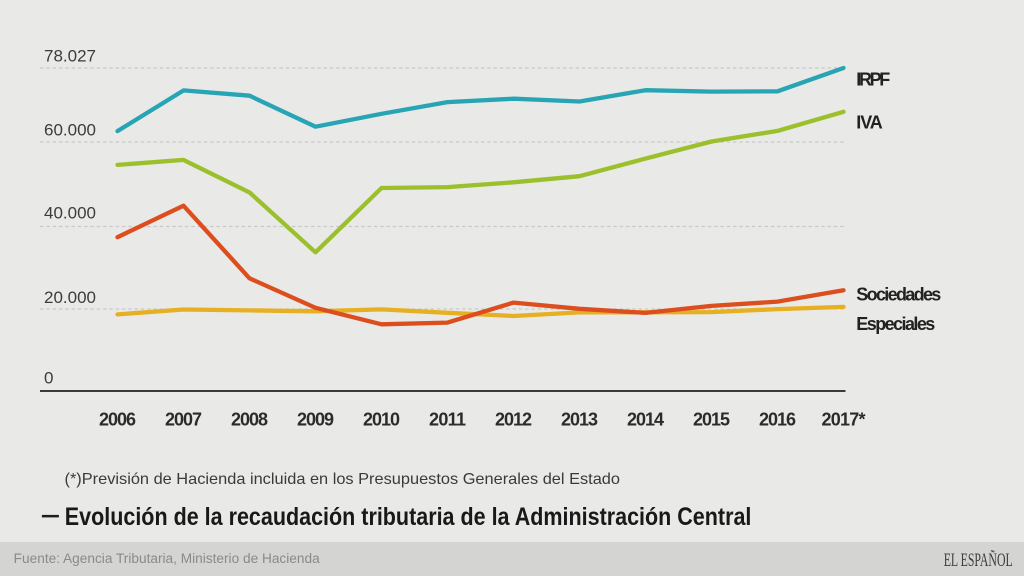  What do you see at coordinates (579, 419) in the screenshot?
I see `svg-text: 2013` at bounding box center [579, 419].